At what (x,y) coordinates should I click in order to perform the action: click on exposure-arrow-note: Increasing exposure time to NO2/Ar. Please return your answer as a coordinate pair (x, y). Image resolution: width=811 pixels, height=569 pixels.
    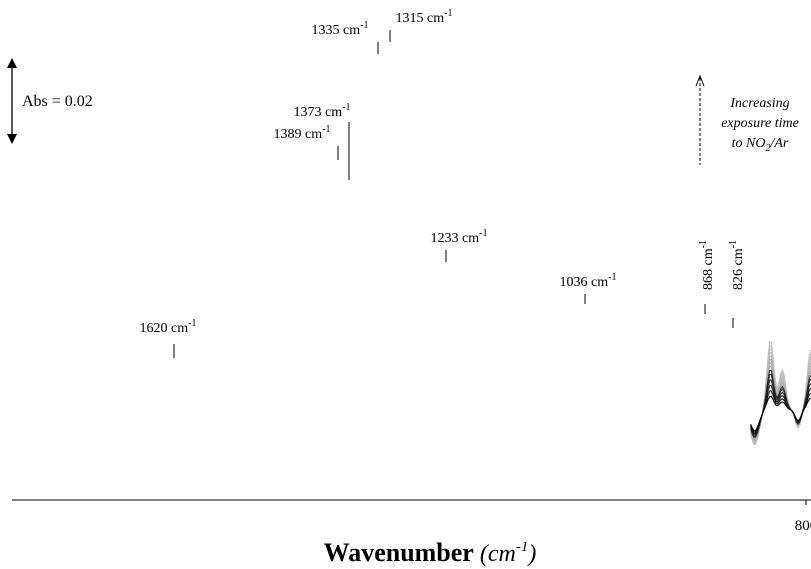
    Looking at the image, I should click on (747, 119).